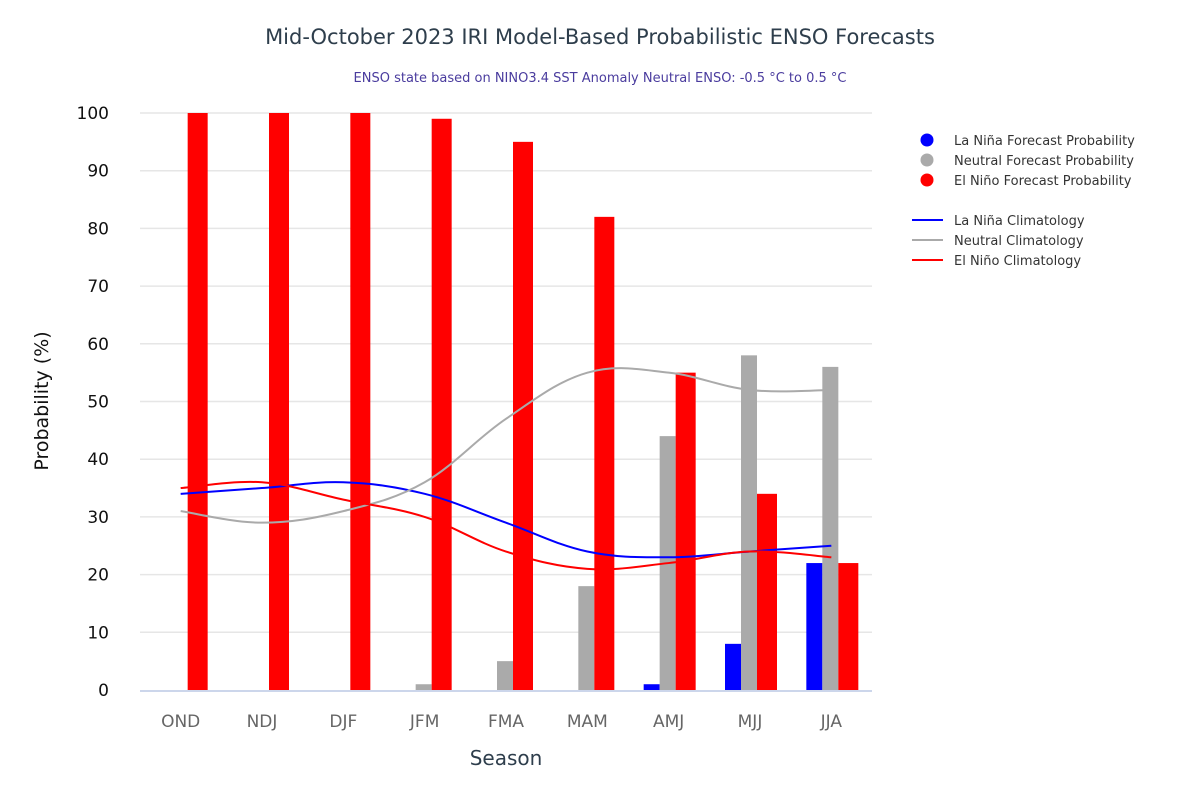 Image resolution: width=1200 pixels, height=800 pixels. Describe the element at coordinates (343, 722) in the screenshot. I see `x-tick-label: DJF` at that location.